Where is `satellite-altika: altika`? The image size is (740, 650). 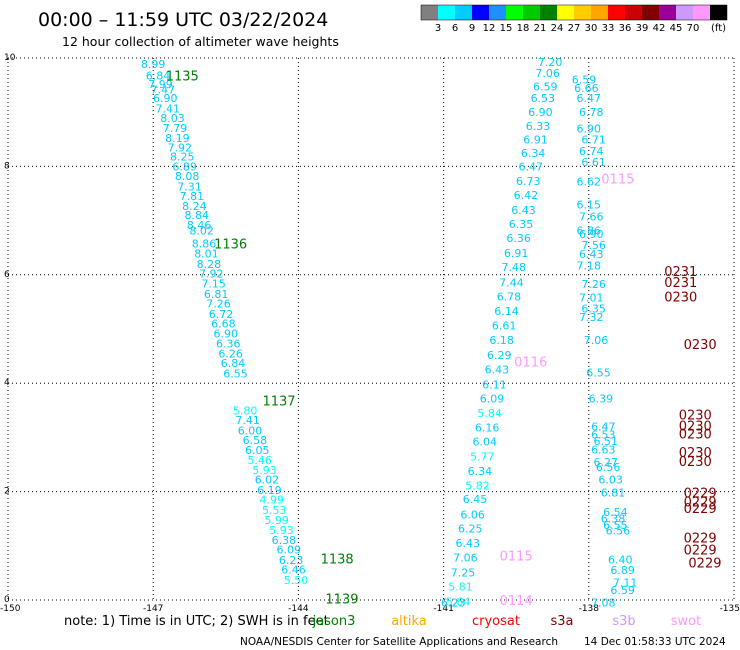
satellite-altika: altika is located at coordinates (409, 621).